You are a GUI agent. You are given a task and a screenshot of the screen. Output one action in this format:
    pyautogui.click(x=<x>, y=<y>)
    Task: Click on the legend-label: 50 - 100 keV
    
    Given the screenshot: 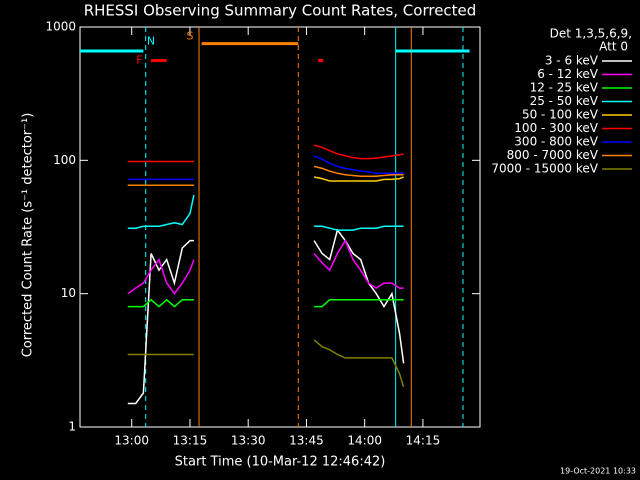 What is the action you would take?
    pyautogui.click(x=560, y=115)
    